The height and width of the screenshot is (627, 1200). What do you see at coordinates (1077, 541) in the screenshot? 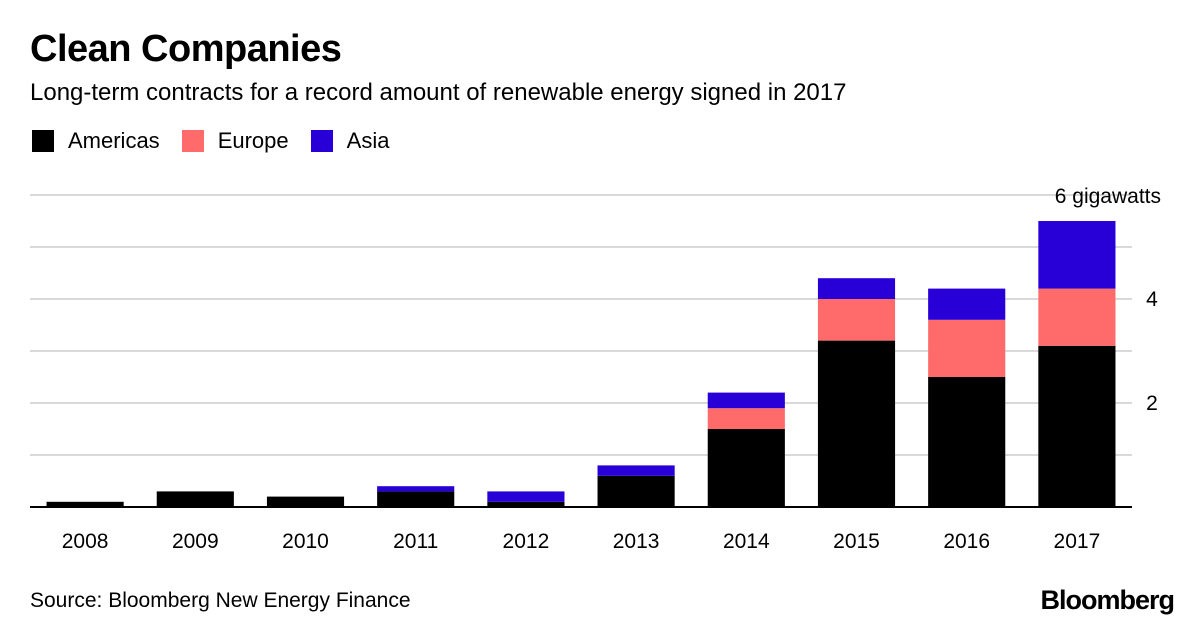
I see `x-tick-label-2017: 2017` at bounding box center [1077, 541].